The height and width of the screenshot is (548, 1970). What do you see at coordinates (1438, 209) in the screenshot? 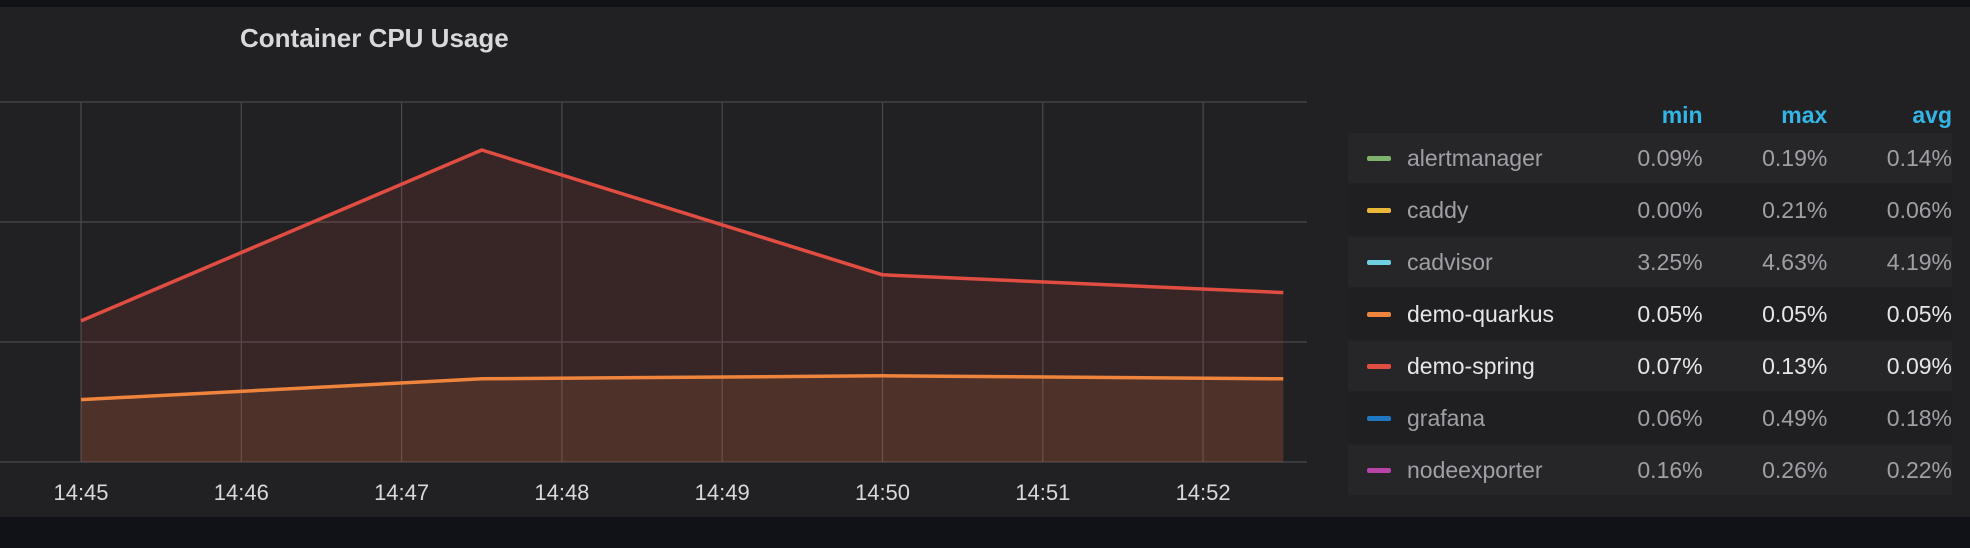
I see `legend-item-label: caddy` at bounding box center [1438, 209].